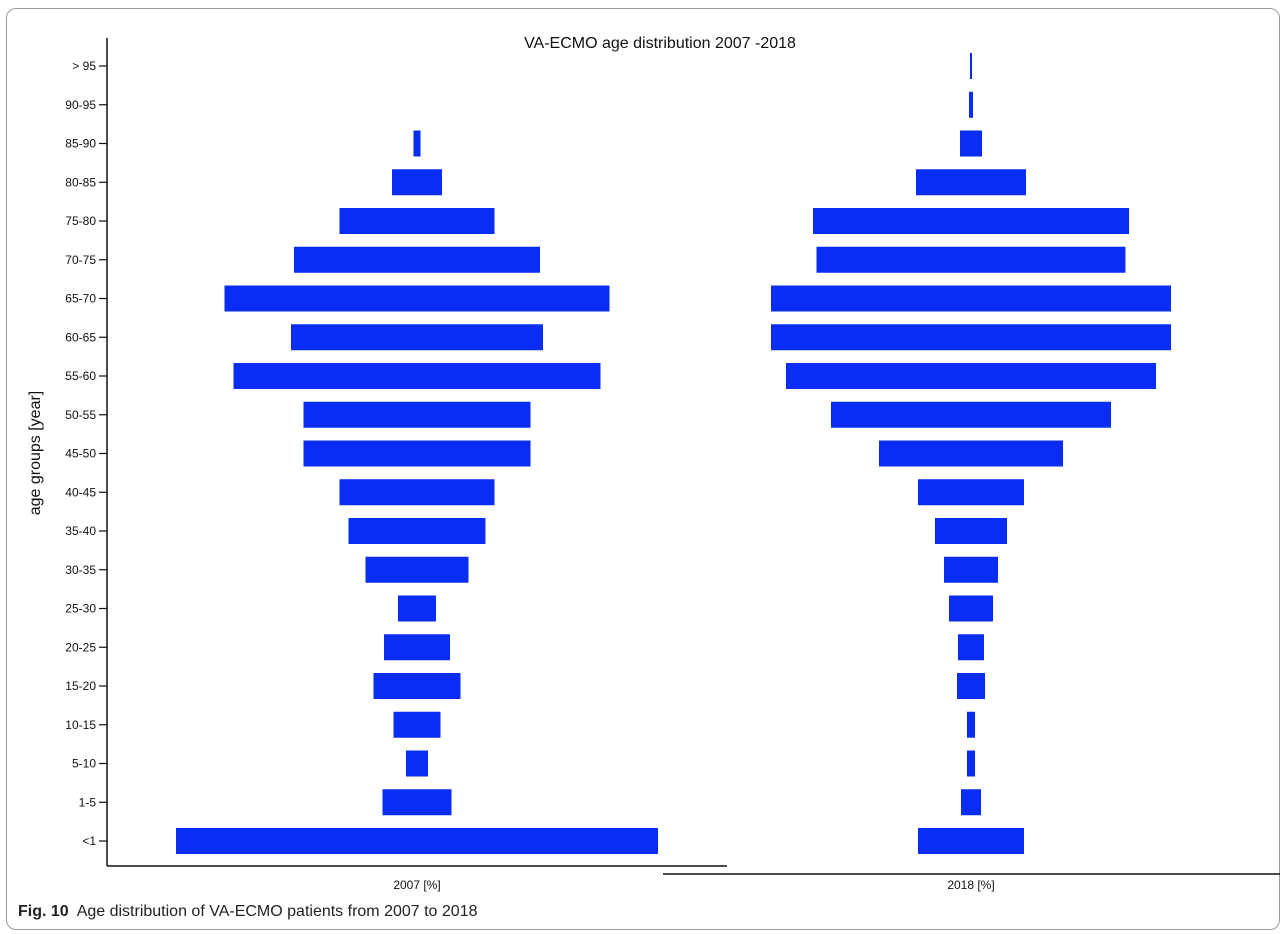 The width and height of the screenshot is (1282, 934). I want to click on y-tick-label: 10-15, so click(80, 725).